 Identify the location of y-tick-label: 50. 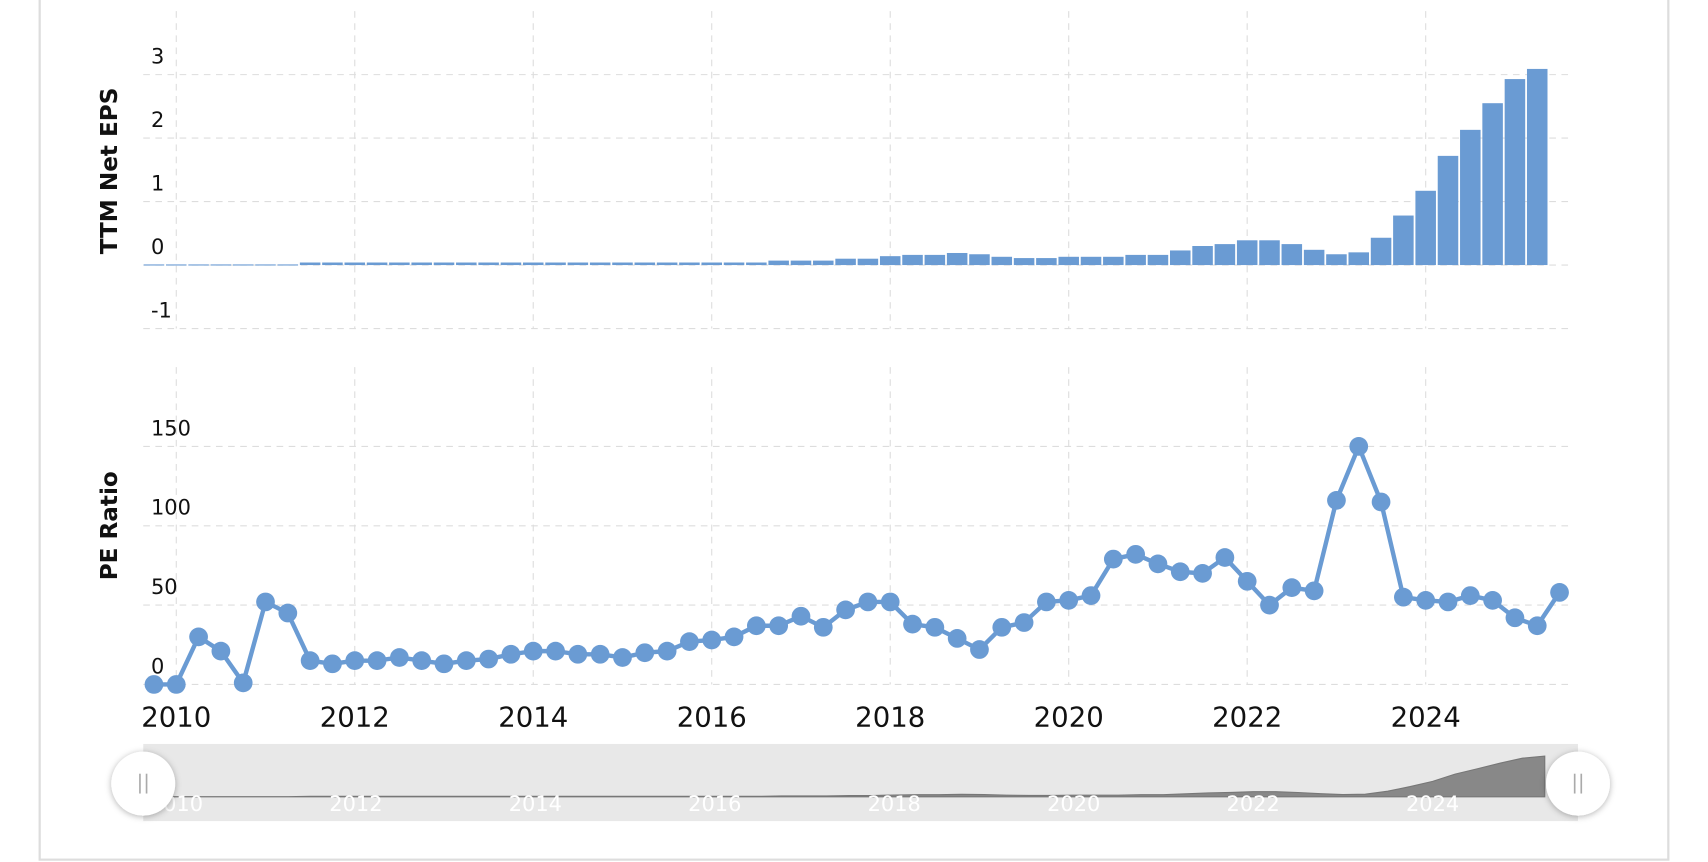
(164, 587).